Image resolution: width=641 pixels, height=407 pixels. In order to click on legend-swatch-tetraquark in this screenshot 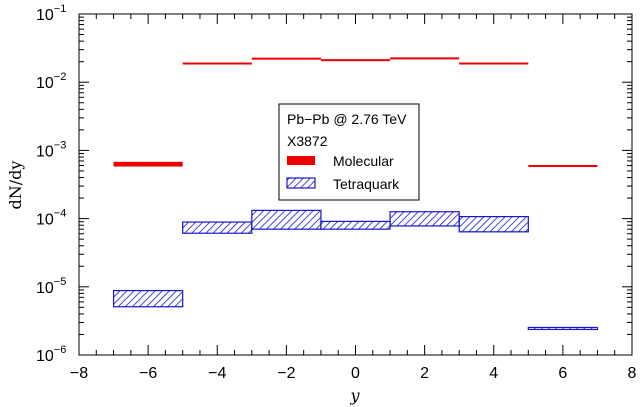, I will do `click(301, 183)`.